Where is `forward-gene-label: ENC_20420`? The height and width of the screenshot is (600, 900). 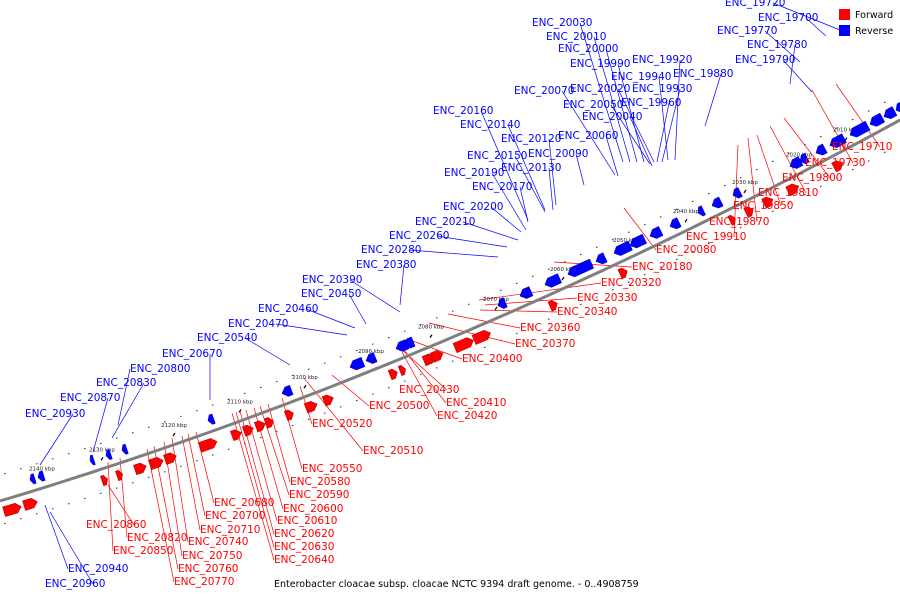 forward-gene-label: ENC_20420 is located at coordinates (467, 416).